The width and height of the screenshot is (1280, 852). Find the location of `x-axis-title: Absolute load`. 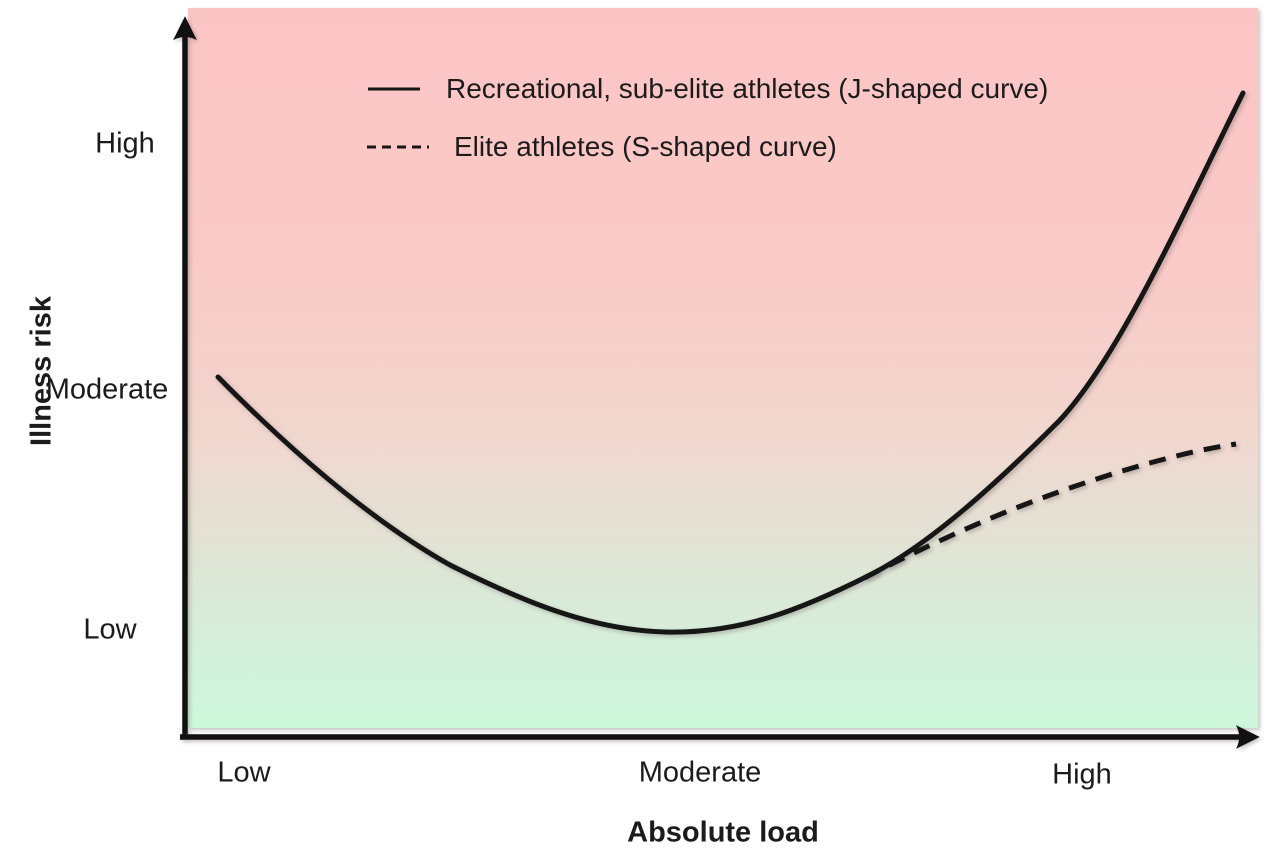

x-axis-title: Absolute load is located at coordinates (723, 832).